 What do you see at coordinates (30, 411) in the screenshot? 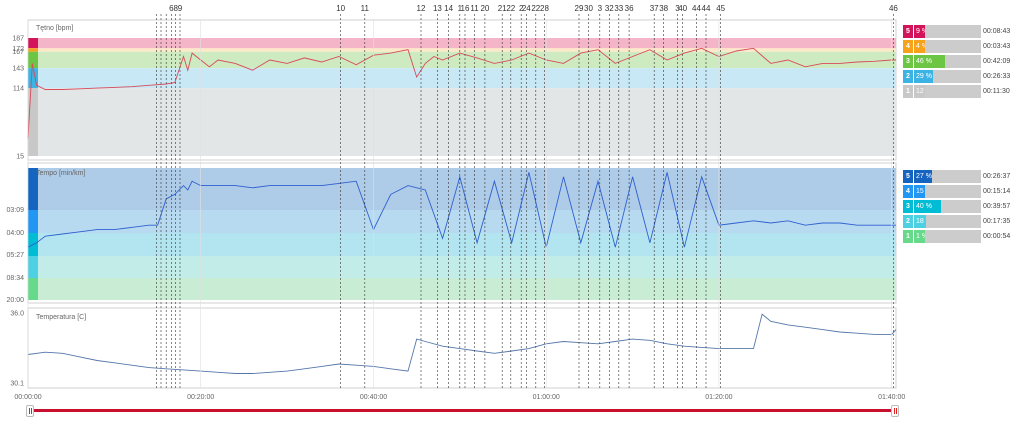
I see `range-slider-left-handle` at bounding box center [30, 411].